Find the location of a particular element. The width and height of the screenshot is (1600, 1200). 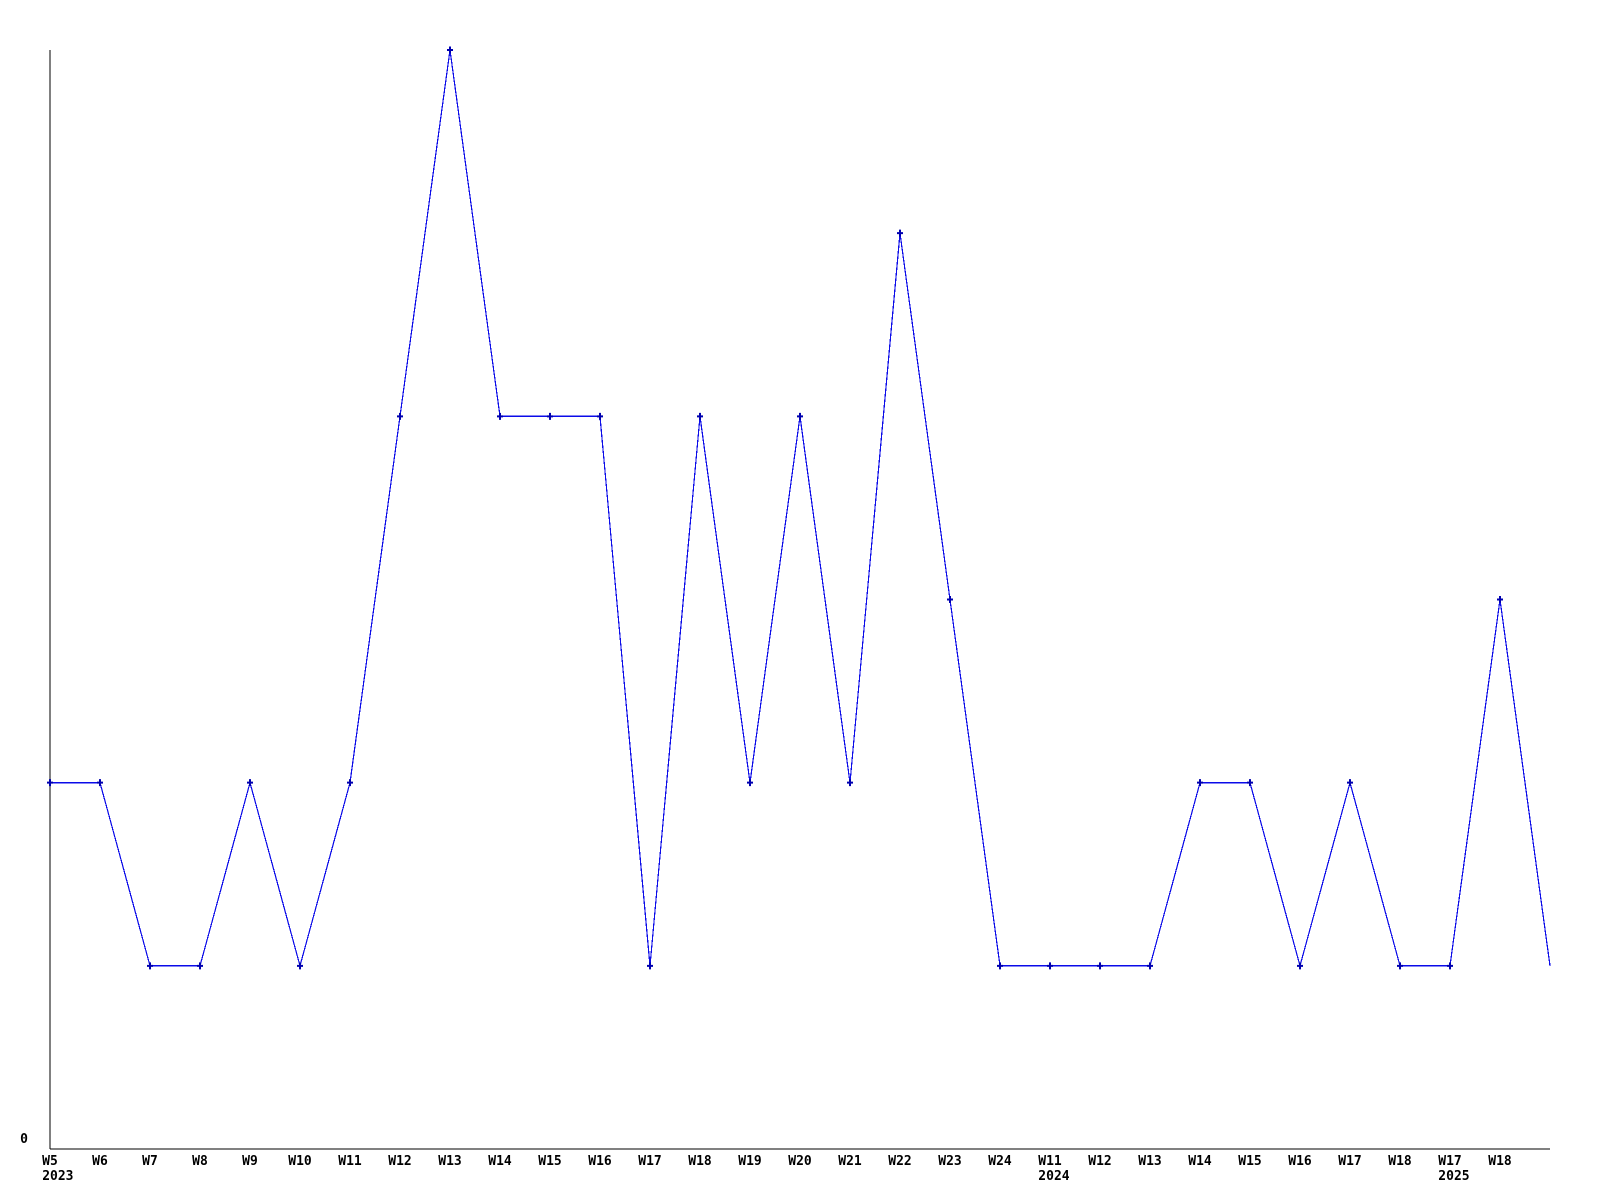

x-tick-label: W5 is located at coordinates (50, 1161).